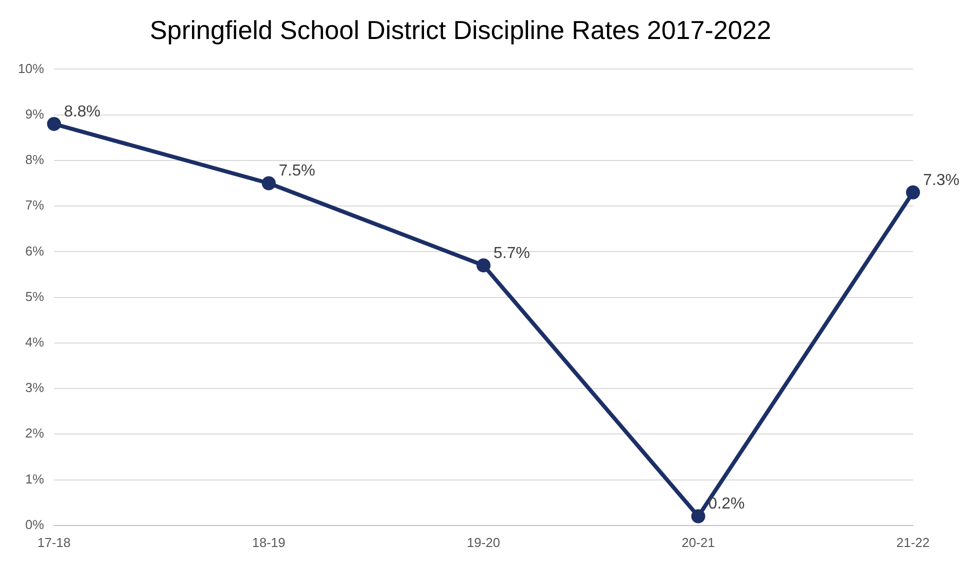  I want to click on data-label: 5.7%, so click(512, 253).